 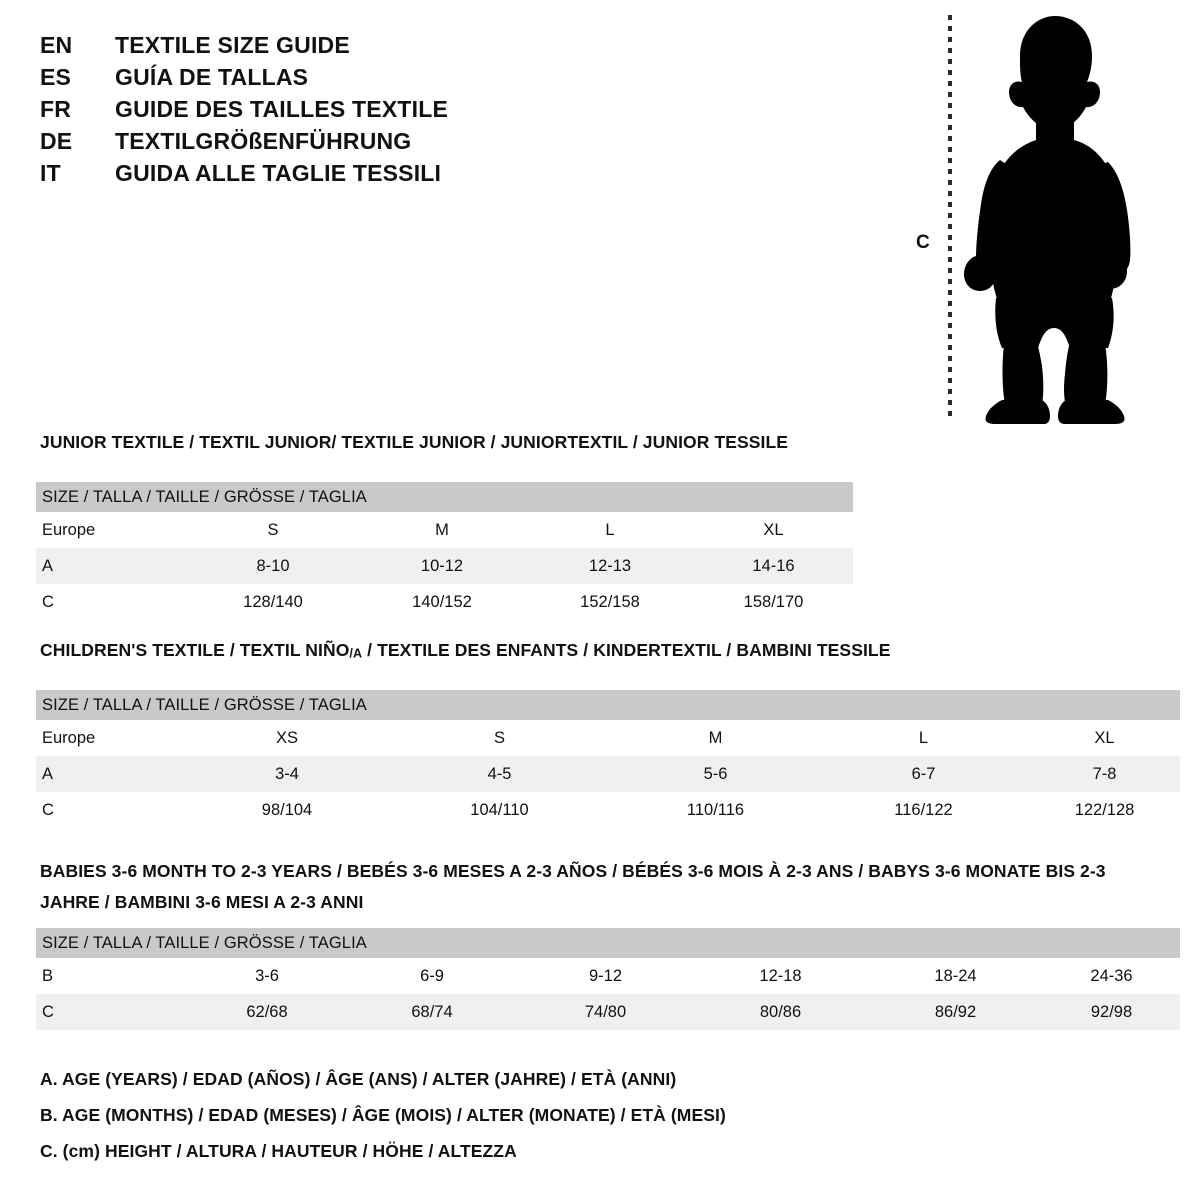 What do you see at coordinates (56, 141) in the screenshot?
I see `language-code-de: DE` at bounding box center [56, 141].